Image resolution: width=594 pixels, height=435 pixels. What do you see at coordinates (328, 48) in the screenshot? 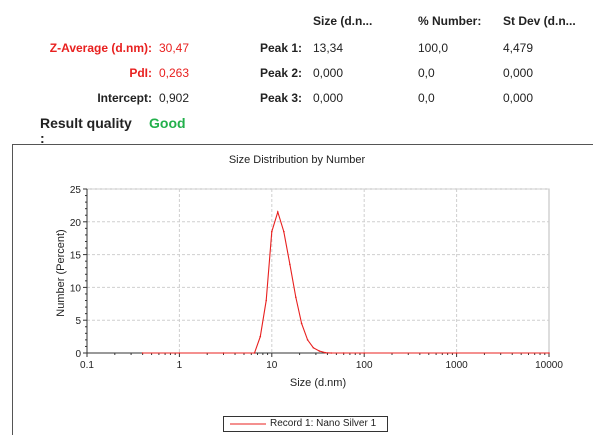
I see `peak-1-size: 13,34` at bounding box center [328, 48].